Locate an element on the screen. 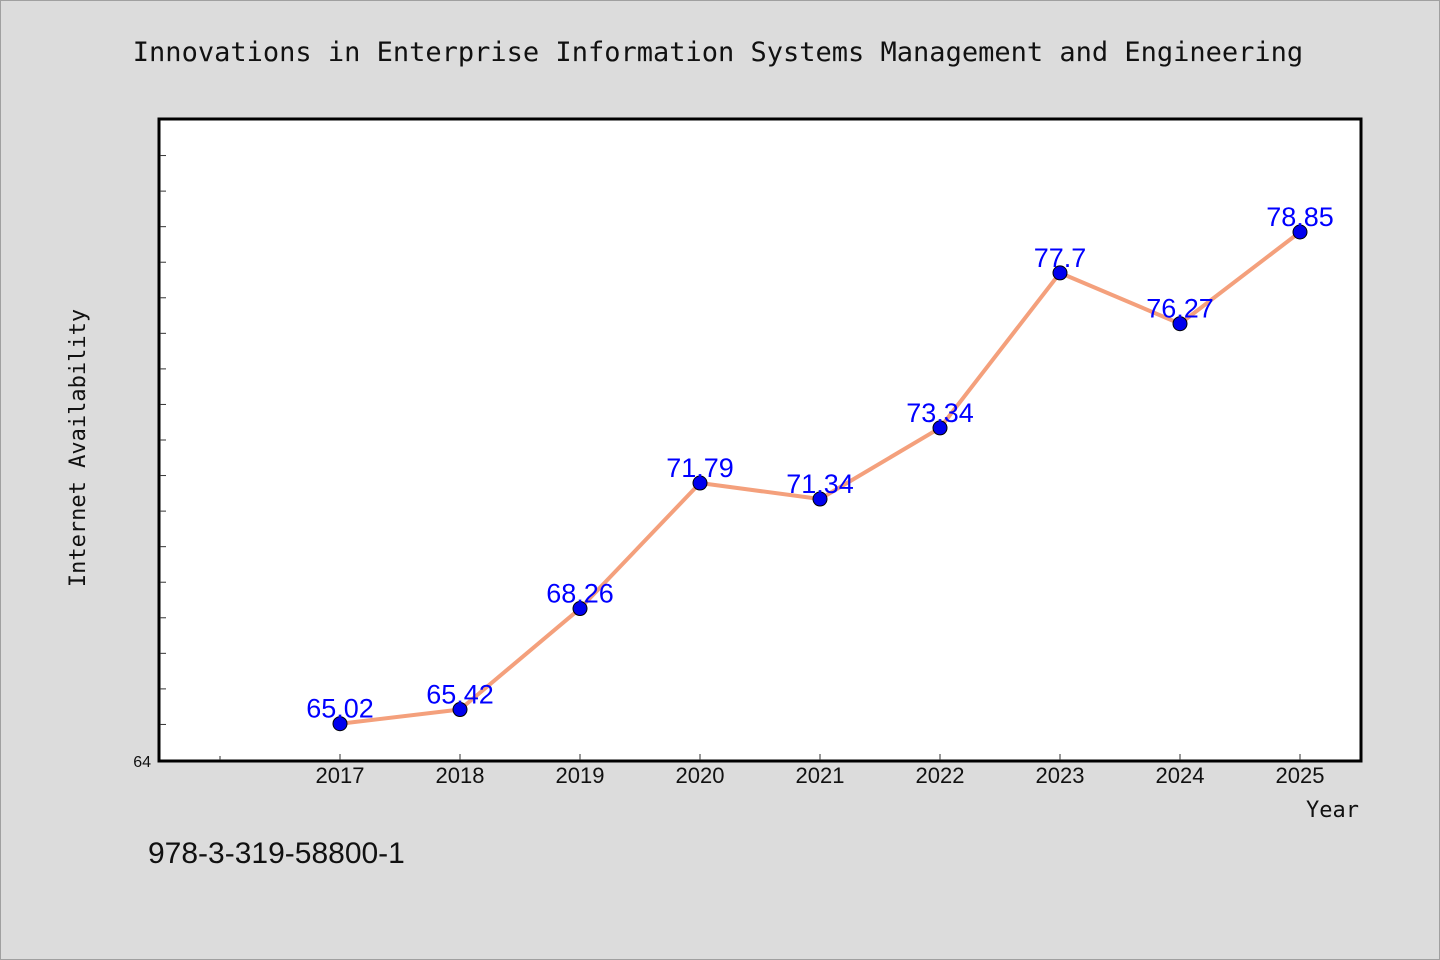  data-label: 71.34 is located at coordinates (820, 484).